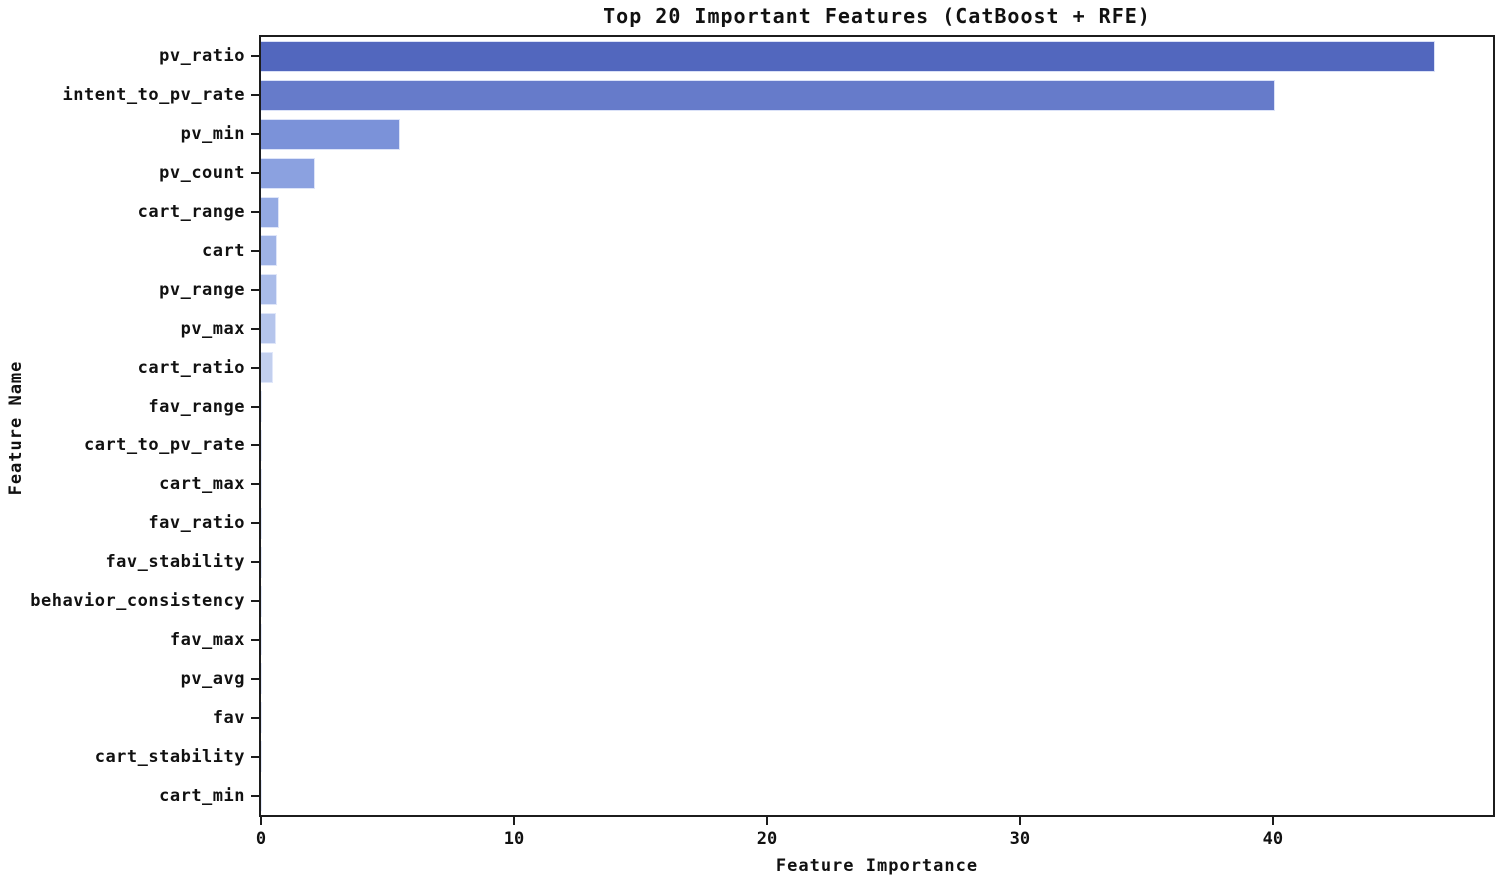  Describe the element at coordinates (261, 796) in the screenshot. I see `bar-cart_min` at that location.